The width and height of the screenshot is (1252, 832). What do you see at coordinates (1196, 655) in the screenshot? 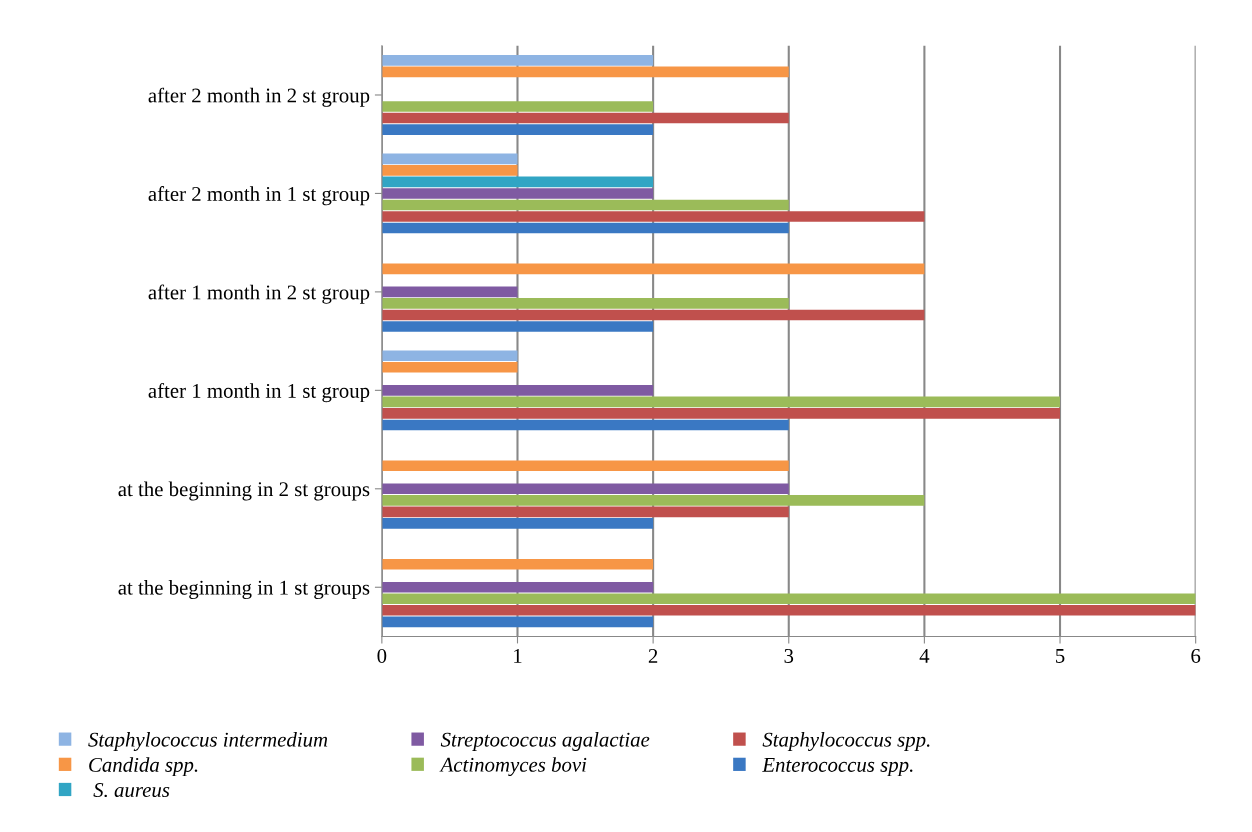
I see `x-tick-label: 6` at bounding box center [1196, 655].